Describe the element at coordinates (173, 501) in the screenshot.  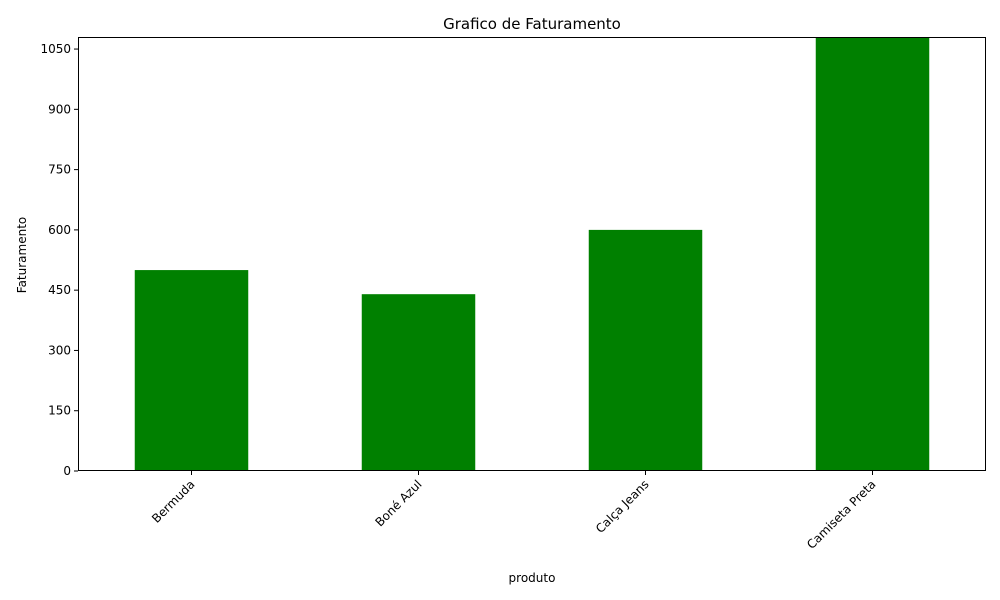
I see `x-tick-label-0: Bermuda` at that location.